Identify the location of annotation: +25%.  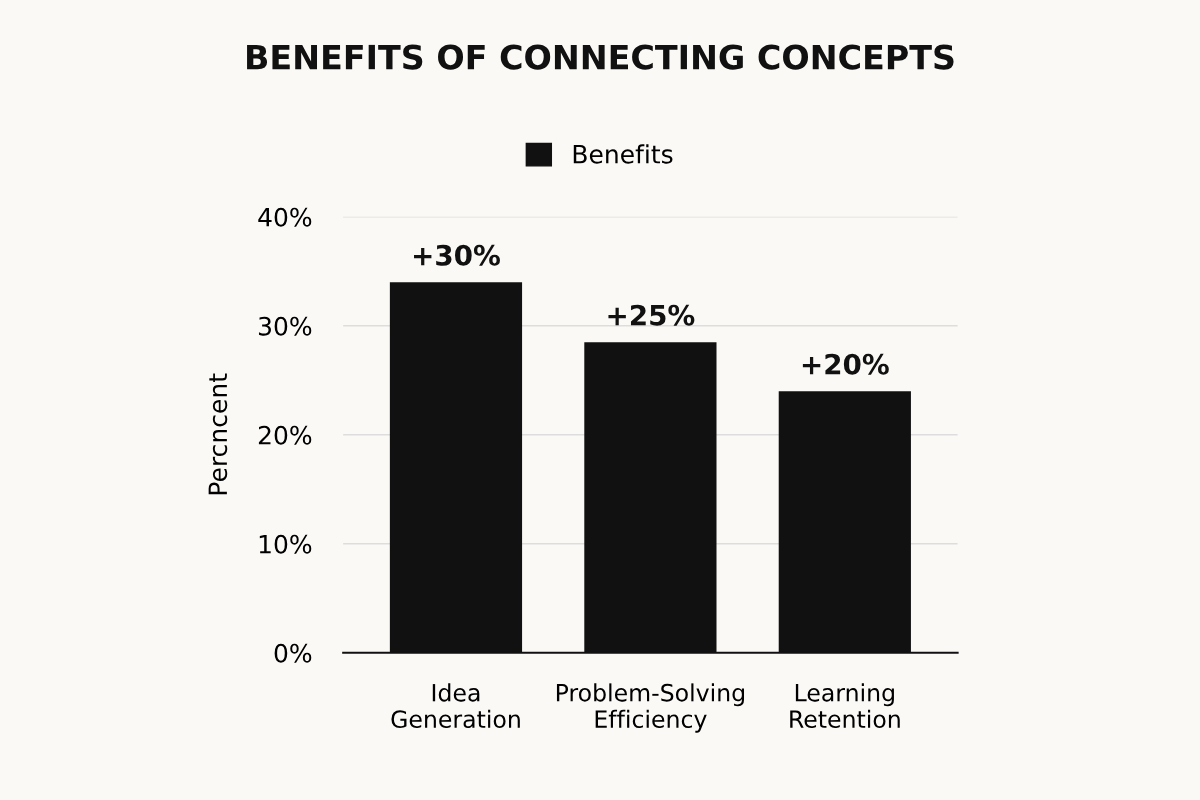
(651, 315).